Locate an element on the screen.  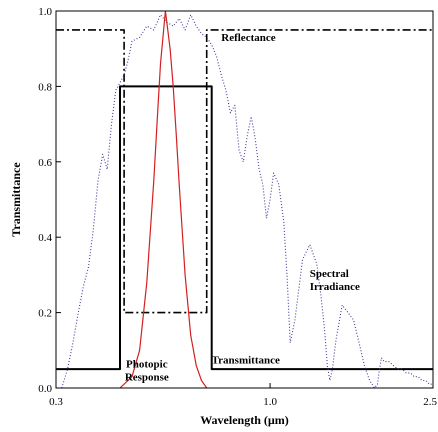
y-tick-label: 0.2 is located at coordinates (45, 314).